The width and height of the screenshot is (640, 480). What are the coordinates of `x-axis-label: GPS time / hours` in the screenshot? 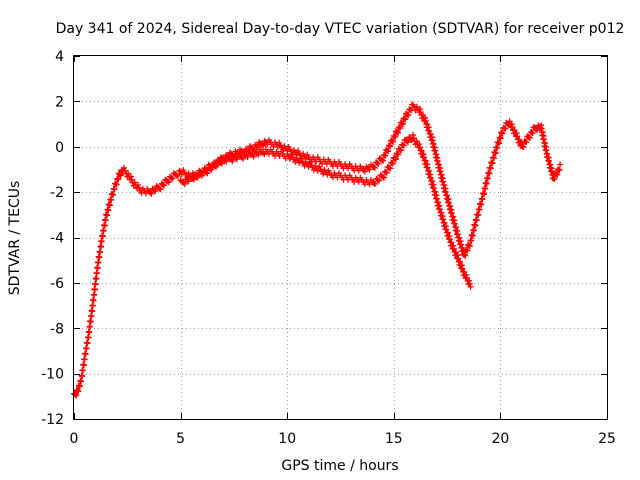 It's located at (339, 466).